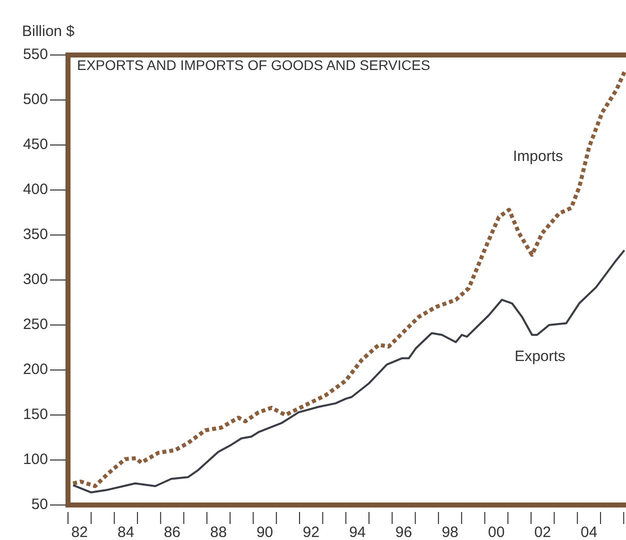 This screenshot has width=626, height=540. Describe the element at coordinates (496, 532) in the screenshot. I see `x-tick-label: 00` at that location.